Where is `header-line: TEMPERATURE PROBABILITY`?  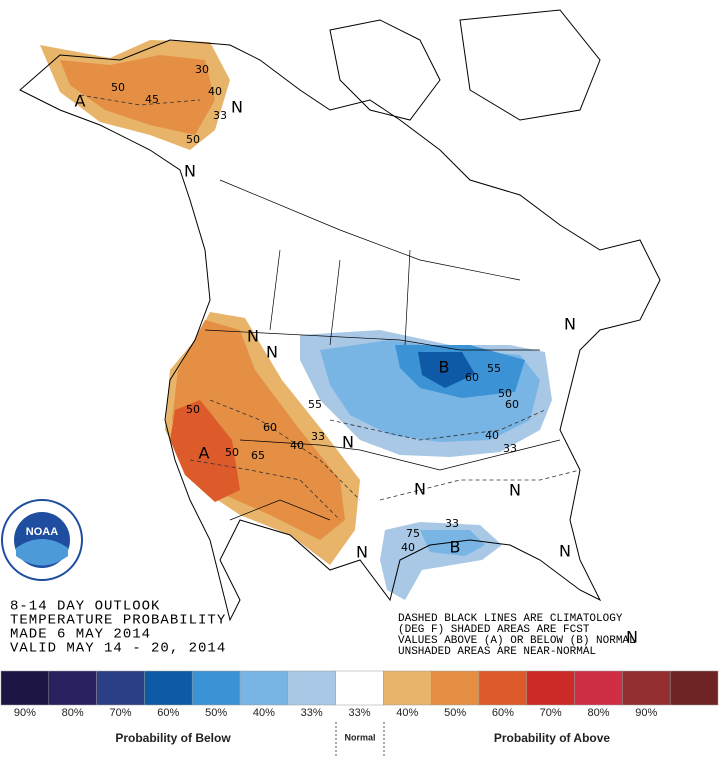 header-line: TEMPERATURE PROBABILITY is located at coordinates (118, 621).